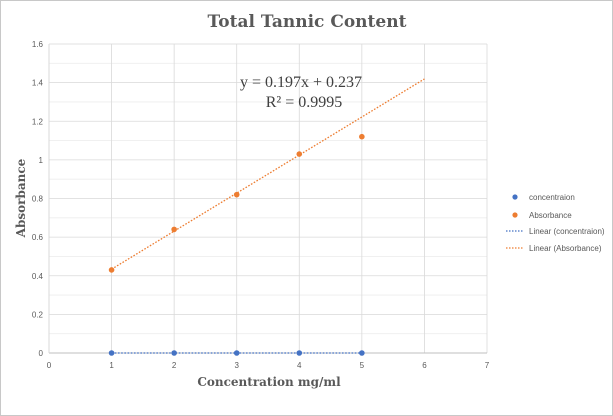 The width and height of the screenshot is (613, 416). Describe the element at coordinates (174, 365) in the screenshot. I see `x-tick-label: 2` at that location.